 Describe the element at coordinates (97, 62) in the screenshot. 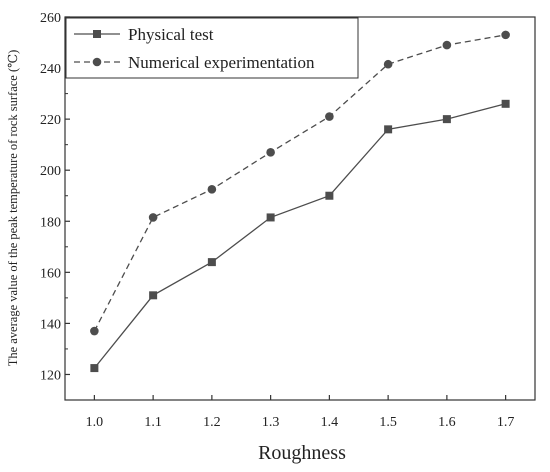

I see `legend-marker-circle` at that location.